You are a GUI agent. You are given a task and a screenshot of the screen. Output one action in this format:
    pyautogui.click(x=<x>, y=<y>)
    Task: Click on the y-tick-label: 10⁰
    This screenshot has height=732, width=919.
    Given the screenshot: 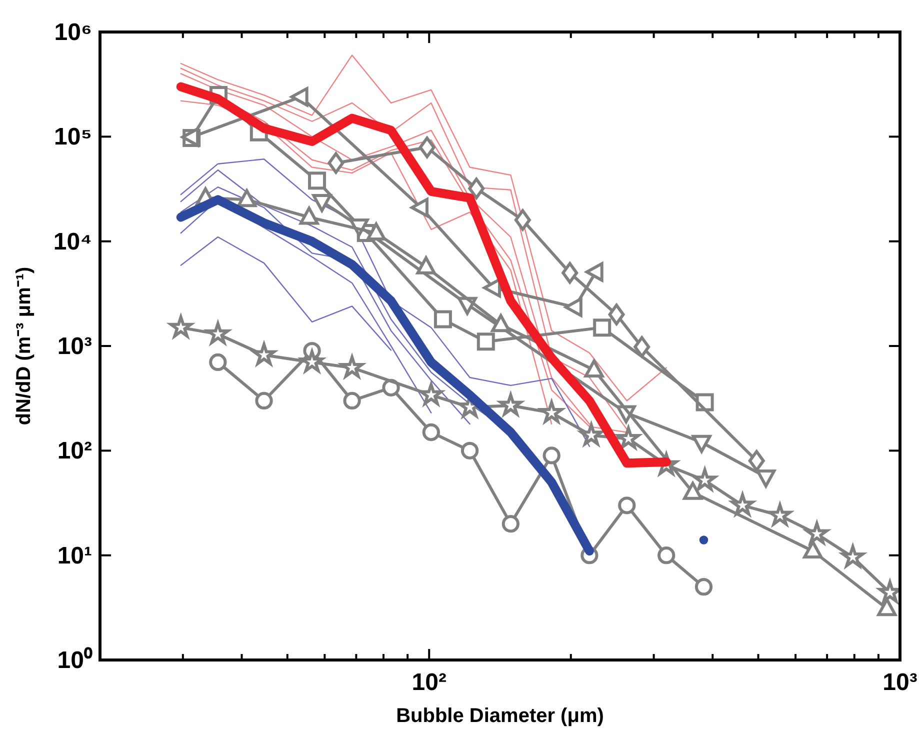 What is the action you would take?
    pyautogui.click(x=75, y=660)
    